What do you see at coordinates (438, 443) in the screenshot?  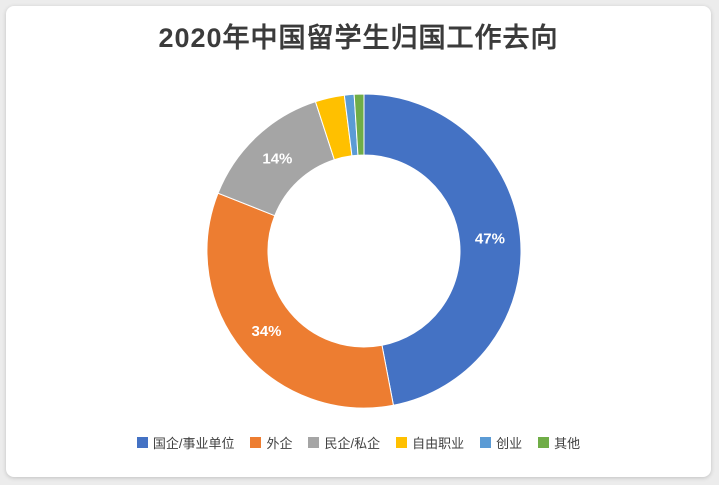 I see `legend-label: 自由职业` at bounding box center [438, 443].